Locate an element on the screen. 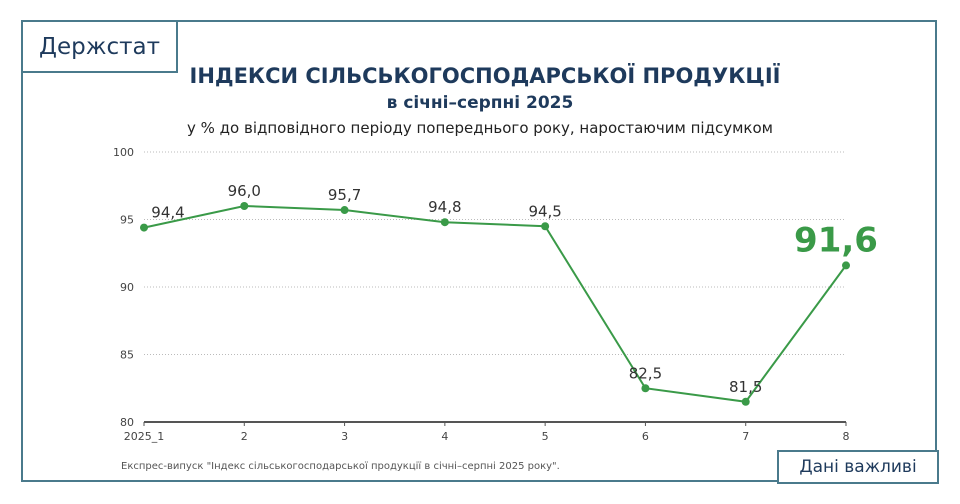  x-tick-label: 2 is located at coordinates (244, 436).